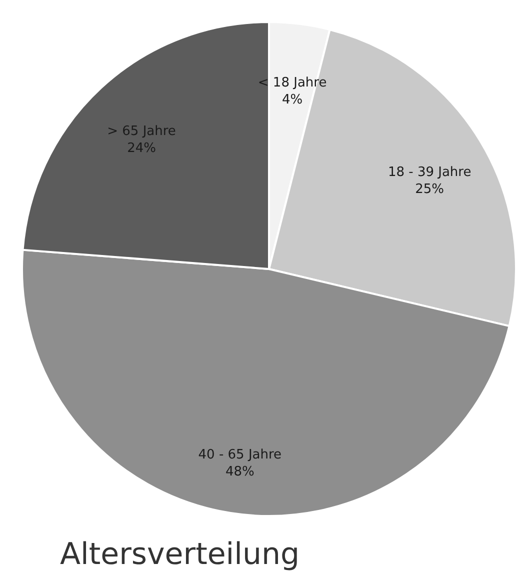  What do you see at coordinates (180, 554) in the screenshot?
I see `text: Altersverteilung` at bounding box center [180, 554].